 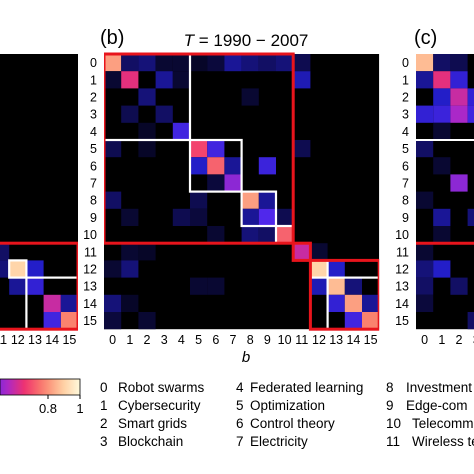 I want to click on legend-number: 8, so click(x=390, y=387).